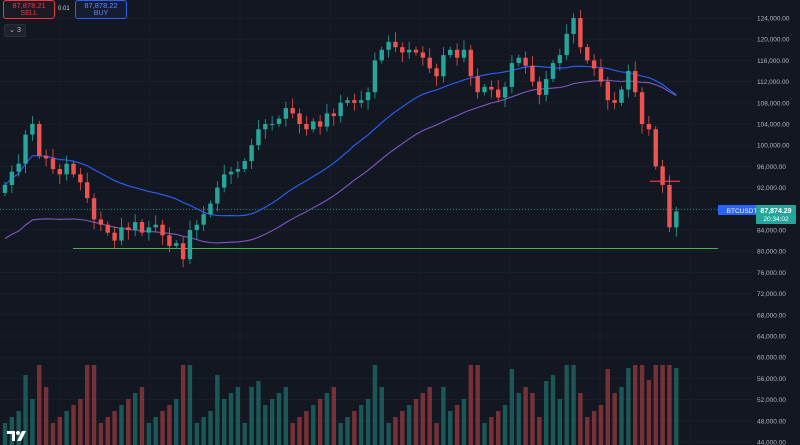 This screenshot has height=445, width=800. I want to click on price-axis-label: 120,000.00, so click(773, 40).